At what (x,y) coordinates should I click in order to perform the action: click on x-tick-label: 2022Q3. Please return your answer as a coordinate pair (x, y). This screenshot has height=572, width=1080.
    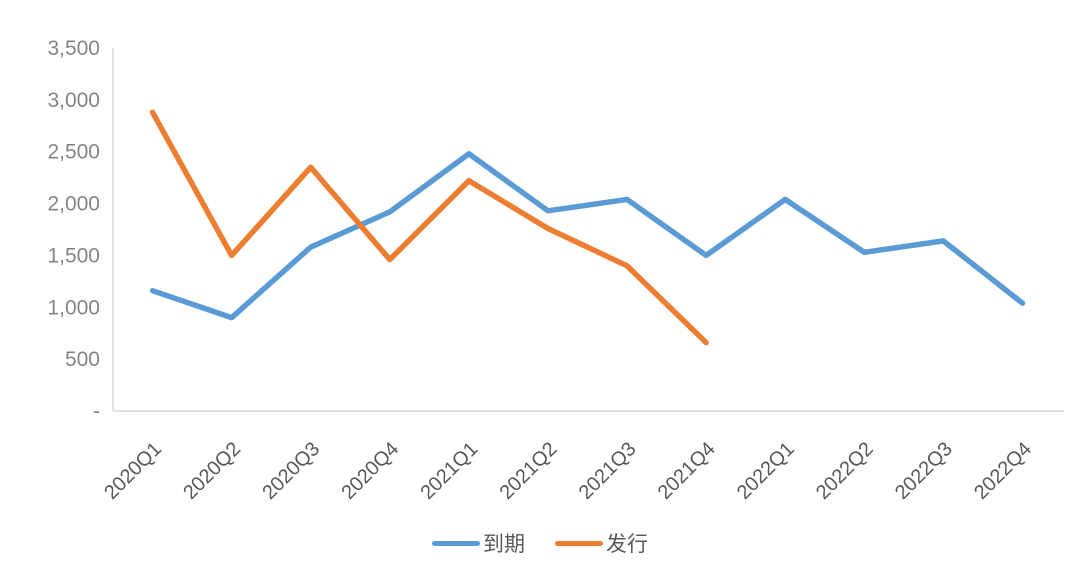
    Looking at the image, I should click on (924, 471).